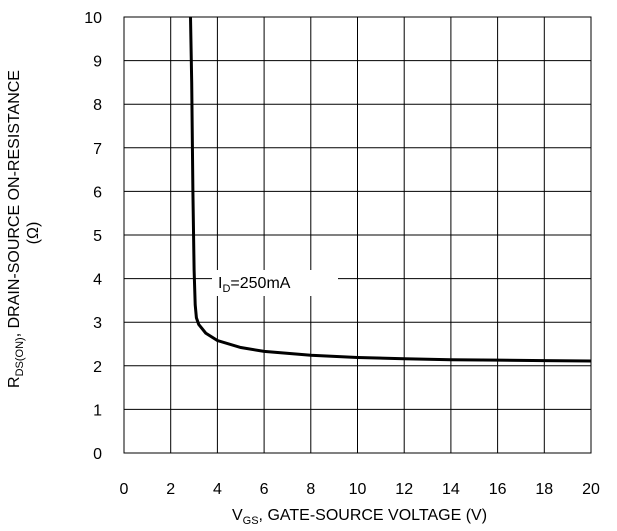  I want to click on x-tick-label: 20, so click(591, 489).